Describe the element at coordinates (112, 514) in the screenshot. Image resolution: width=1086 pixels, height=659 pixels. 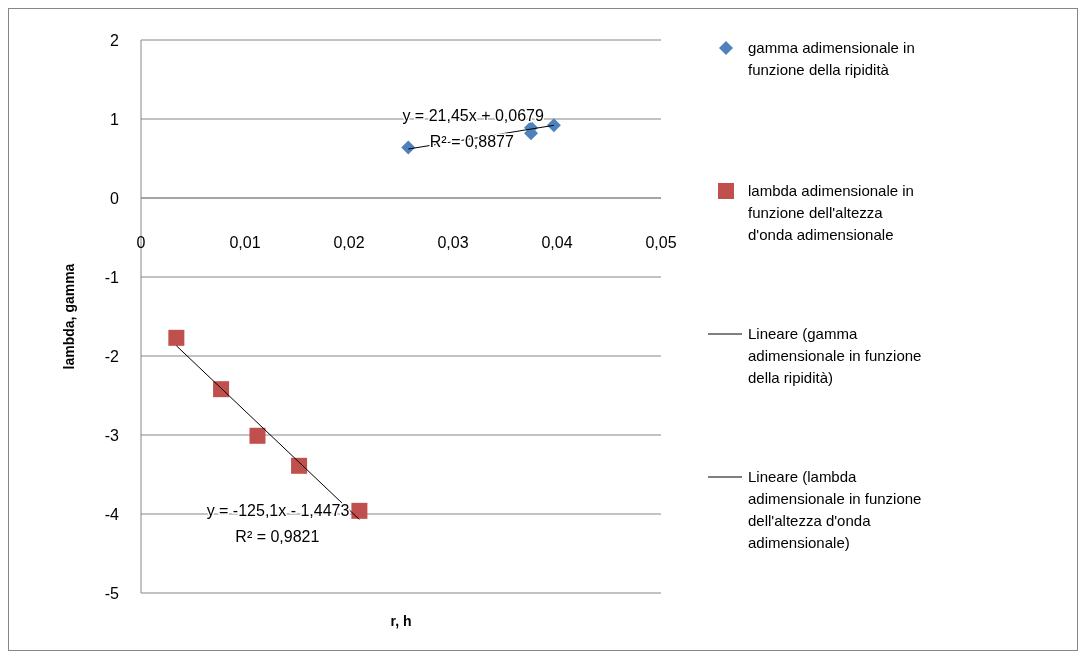
I see `y-tick-label: -4` at that location.